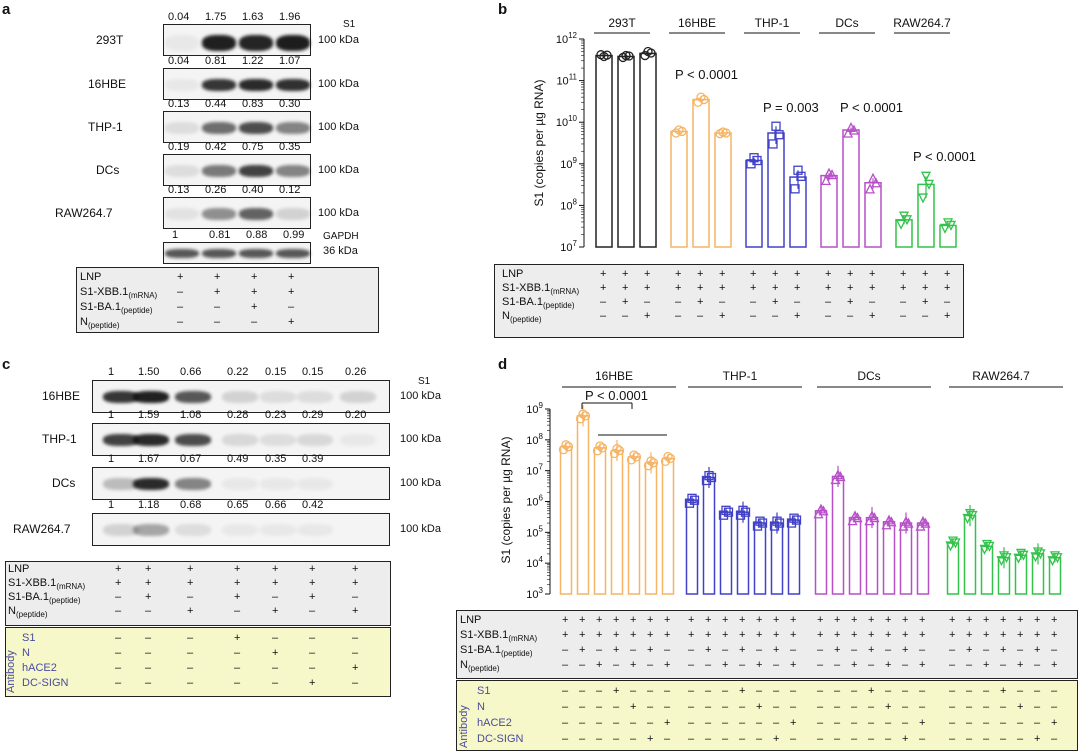  What do you see at coordinates (567, 38) in the screenshot?
I see `y-tick-label-b: 1012` at bounding box center [567, 38].